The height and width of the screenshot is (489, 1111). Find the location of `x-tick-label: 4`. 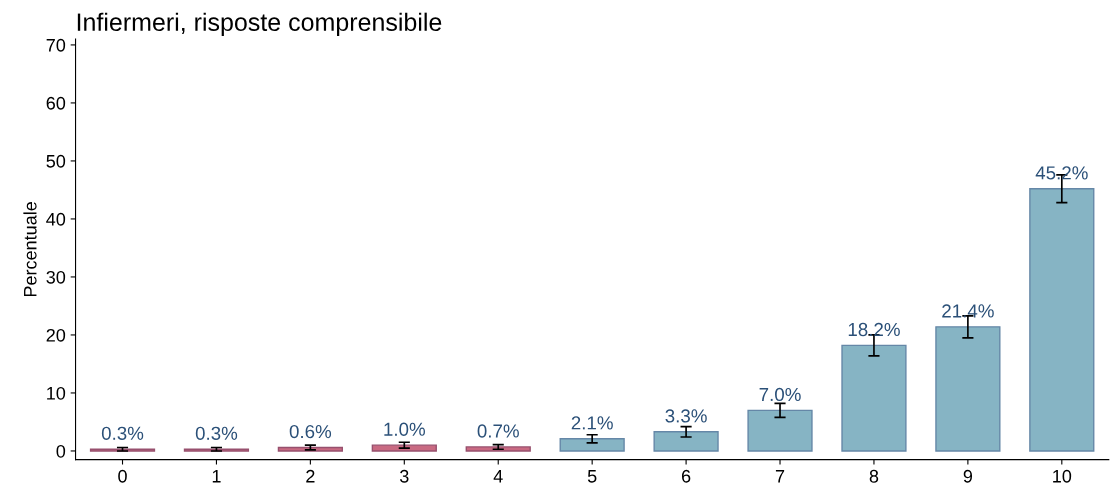

x-tick-label: 4 is located at coordinates (498, 476).